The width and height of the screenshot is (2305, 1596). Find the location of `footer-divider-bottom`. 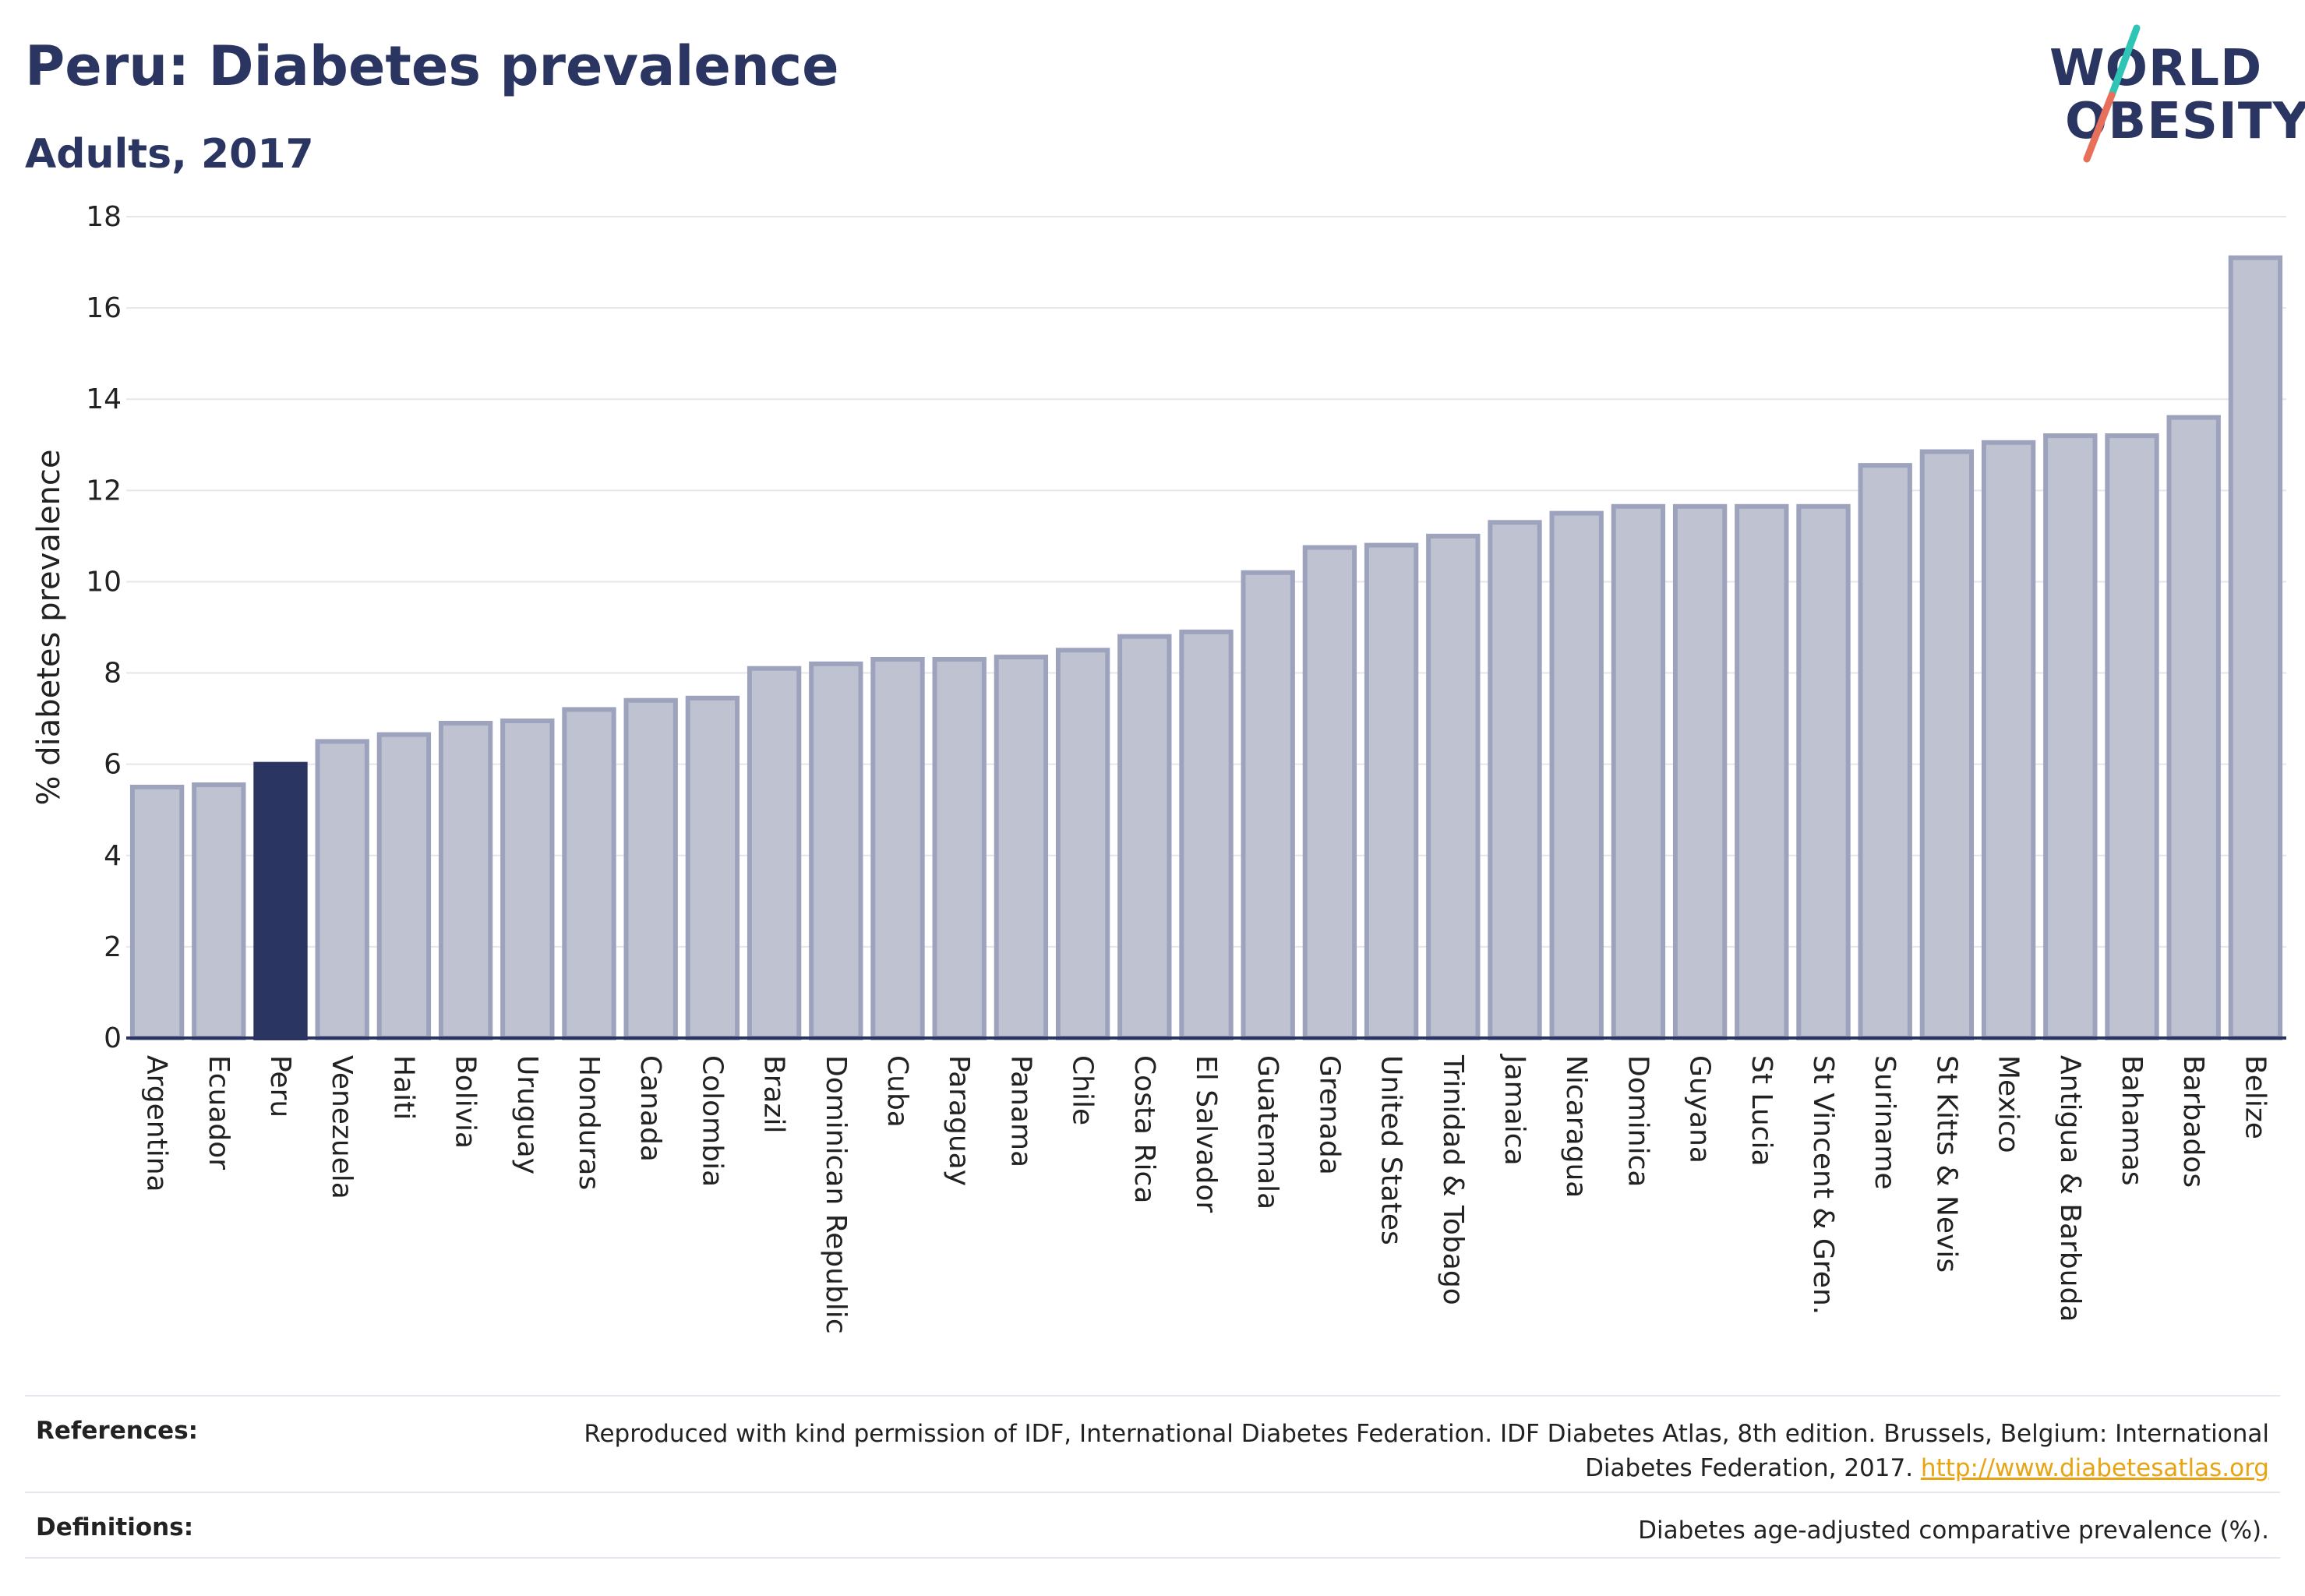

footer-divider-bottom is located at coordinates (1152, 1558).